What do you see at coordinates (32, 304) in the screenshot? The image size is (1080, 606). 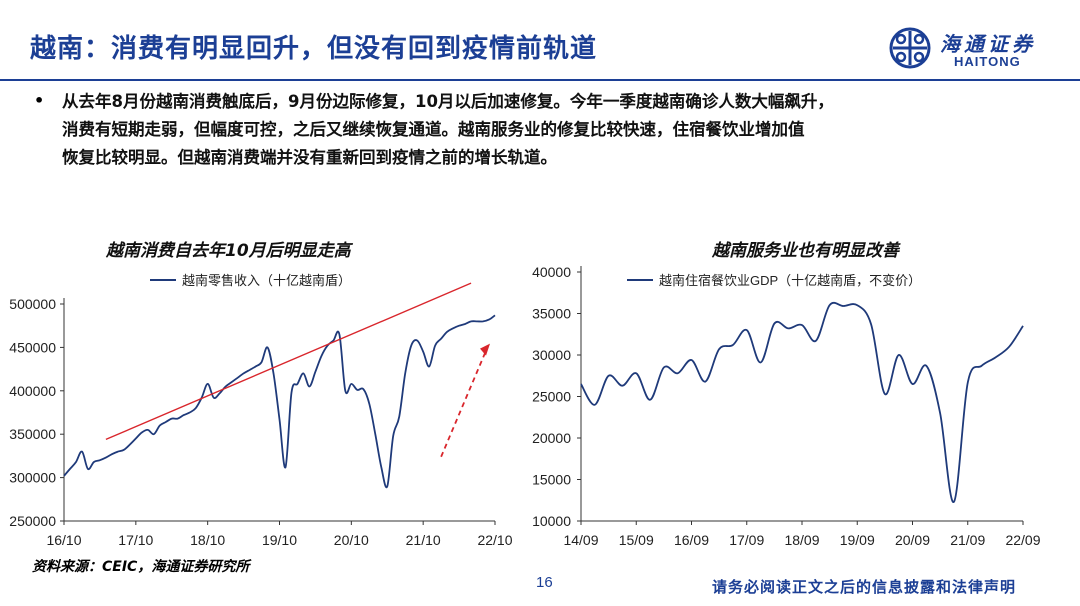 I see `y-tick-label: 500000` at bounding box center [32, 304].